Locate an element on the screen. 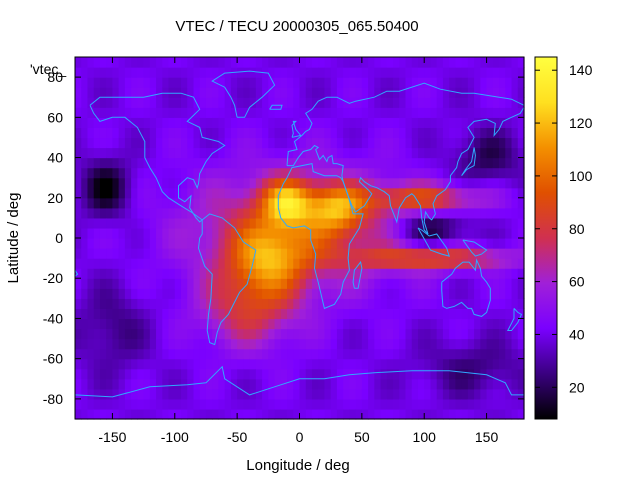 The image size is (640, 485). coastline-segment is located at coordinates (405, 124).